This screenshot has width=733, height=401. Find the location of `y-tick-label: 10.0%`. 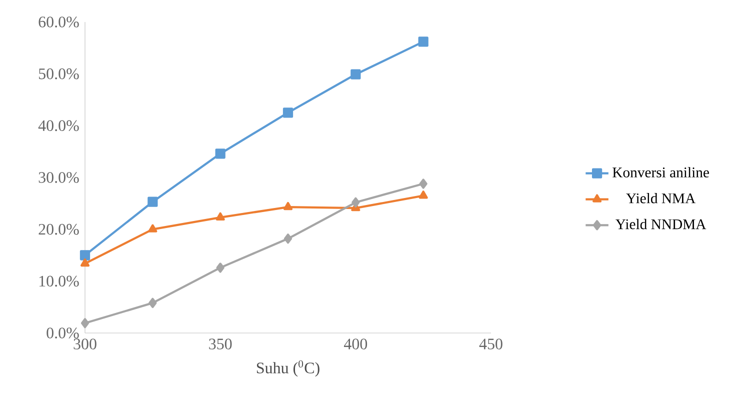

y-tick-label: 10.0% is located at coordinates (59, 281).